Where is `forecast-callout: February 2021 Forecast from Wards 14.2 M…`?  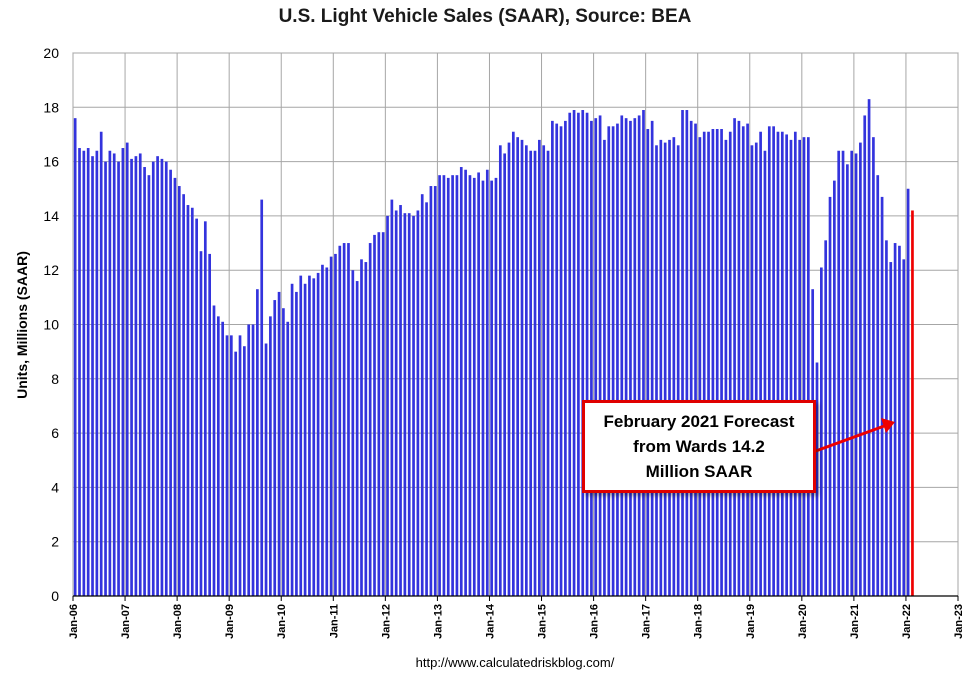
forecast-callout: February 2021 Forecast from Wards 14.2 M… is located at coordinates (699, 446).